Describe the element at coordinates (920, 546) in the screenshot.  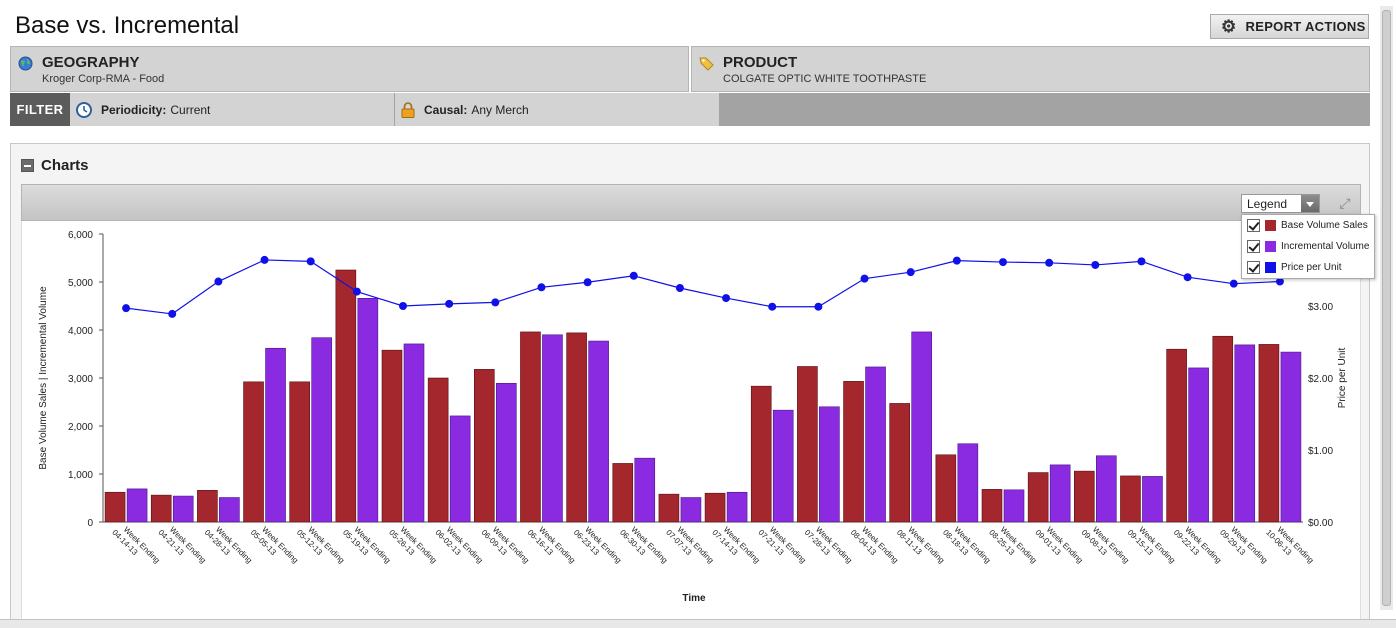
I see `x-tick-label: Week Ending08-11-13` at that location.